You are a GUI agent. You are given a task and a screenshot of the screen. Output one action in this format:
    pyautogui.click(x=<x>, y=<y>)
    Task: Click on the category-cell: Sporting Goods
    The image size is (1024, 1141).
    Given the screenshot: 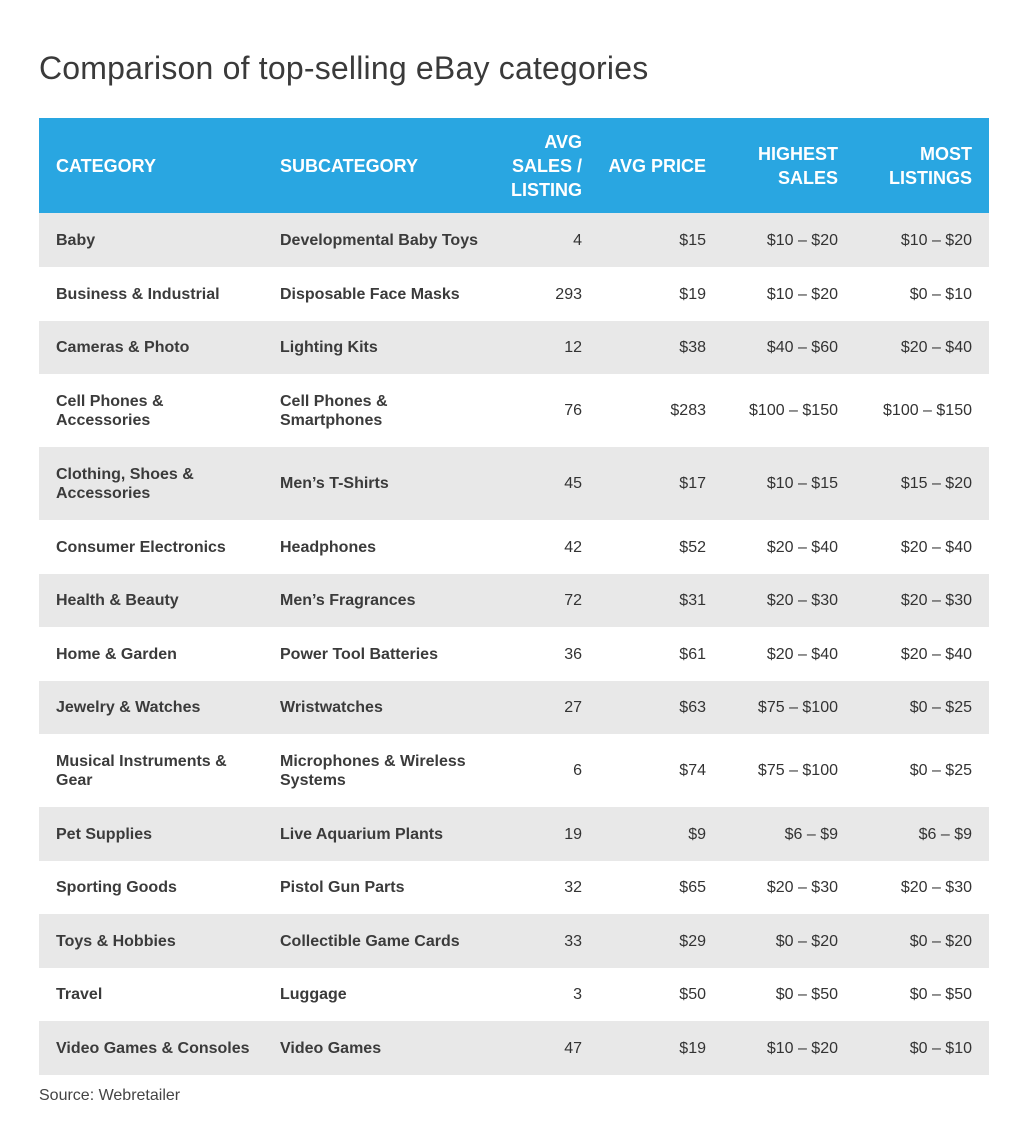 What is the action you would take?
    pyautogui.click(x=116, y=887)
    